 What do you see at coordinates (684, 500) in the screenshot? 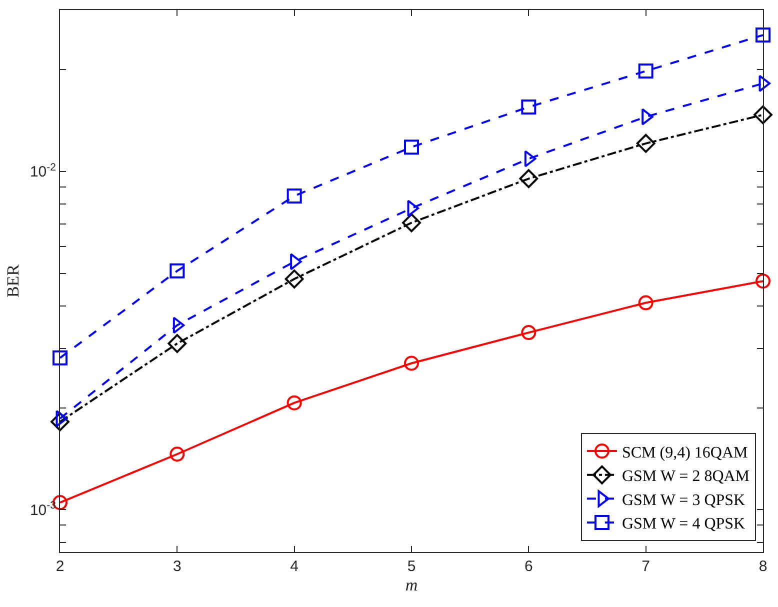
I see `legend-label: GSM W = 3 QPSK` at bounding box center [684, 500].